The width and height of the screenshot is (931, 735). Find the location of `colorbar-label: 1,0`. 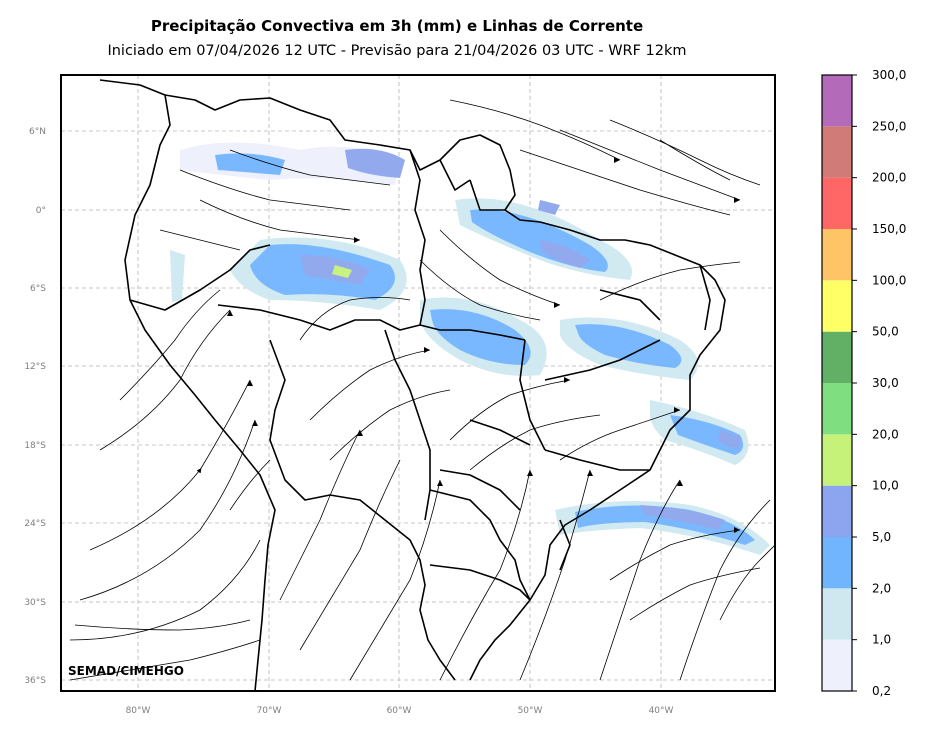

colorbar-label: 1,0 is located at coordinates (881, 640).